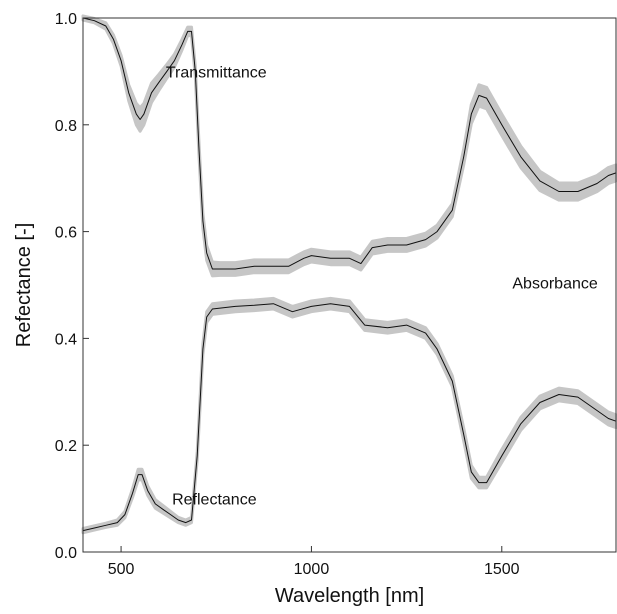  I want to click on y-tick-label: 0.4, so click(66, 339).